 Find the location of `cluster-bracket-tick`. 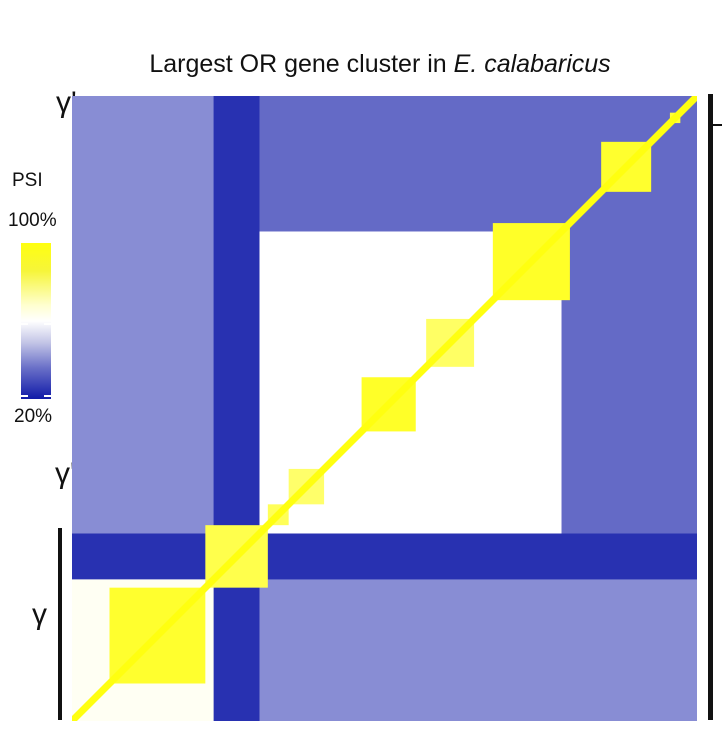

cluster-bracket-tick is located at coordinates (716, 125).